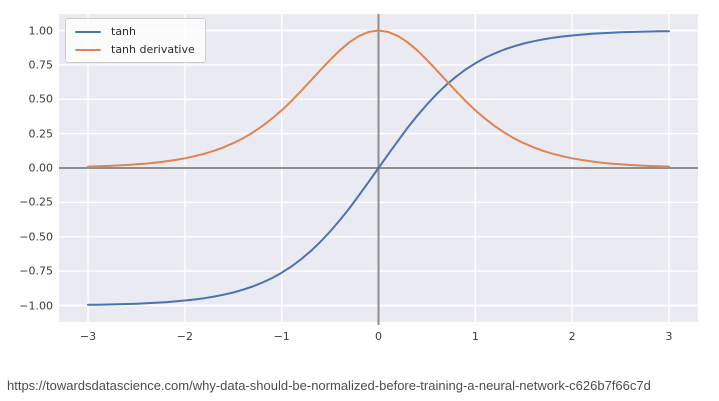 The height and width of the screenshot is (401, 719). What do you see at coordinates (281, 336) in the screenshot?
I see `x-tick-label: −1` at bounding box center [281, 336].